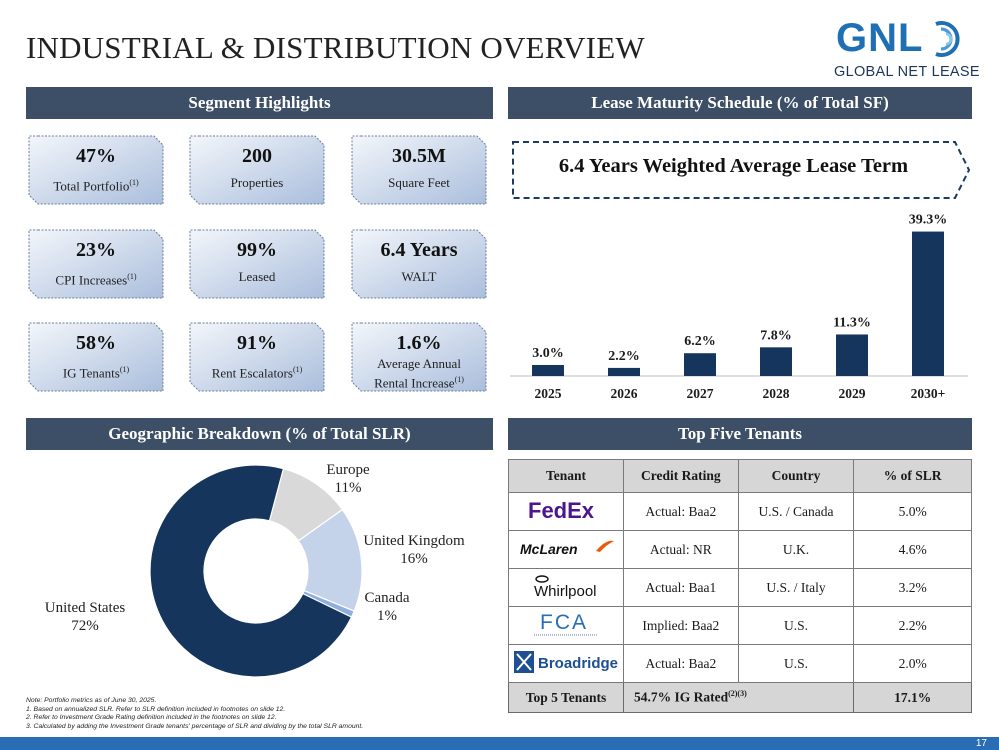 Image resolution: width=999 pixels, height=750 pixels. Describe the element at coordinates (96, 186) in the screenshot. I see `highlight-label: Total Portfolio(1)` at that location.